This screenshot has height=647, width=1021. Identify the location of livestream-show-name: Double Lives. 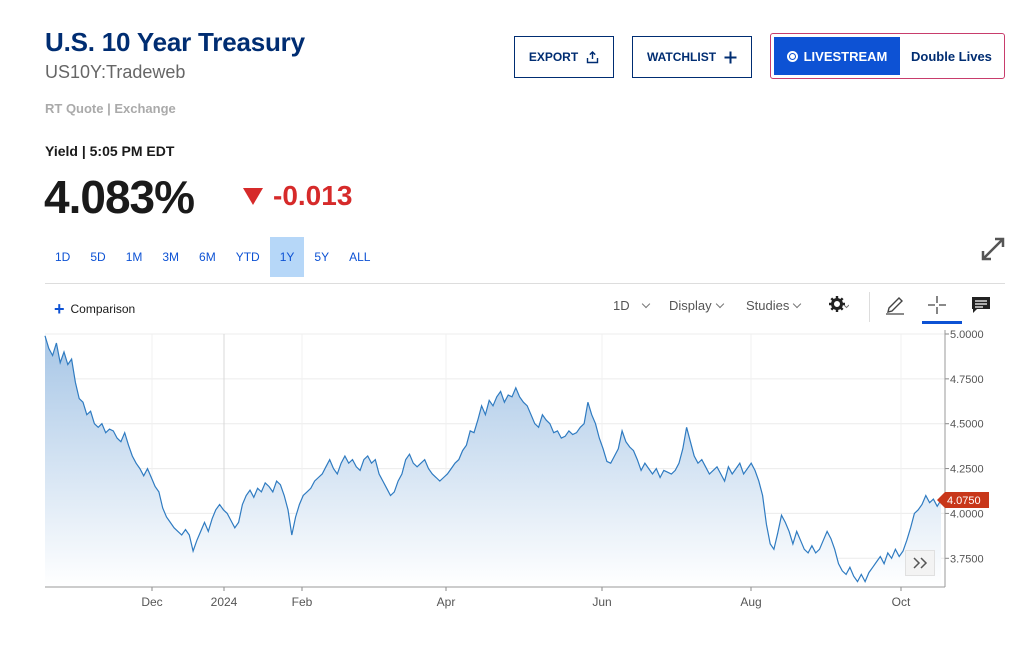
(951, 56).